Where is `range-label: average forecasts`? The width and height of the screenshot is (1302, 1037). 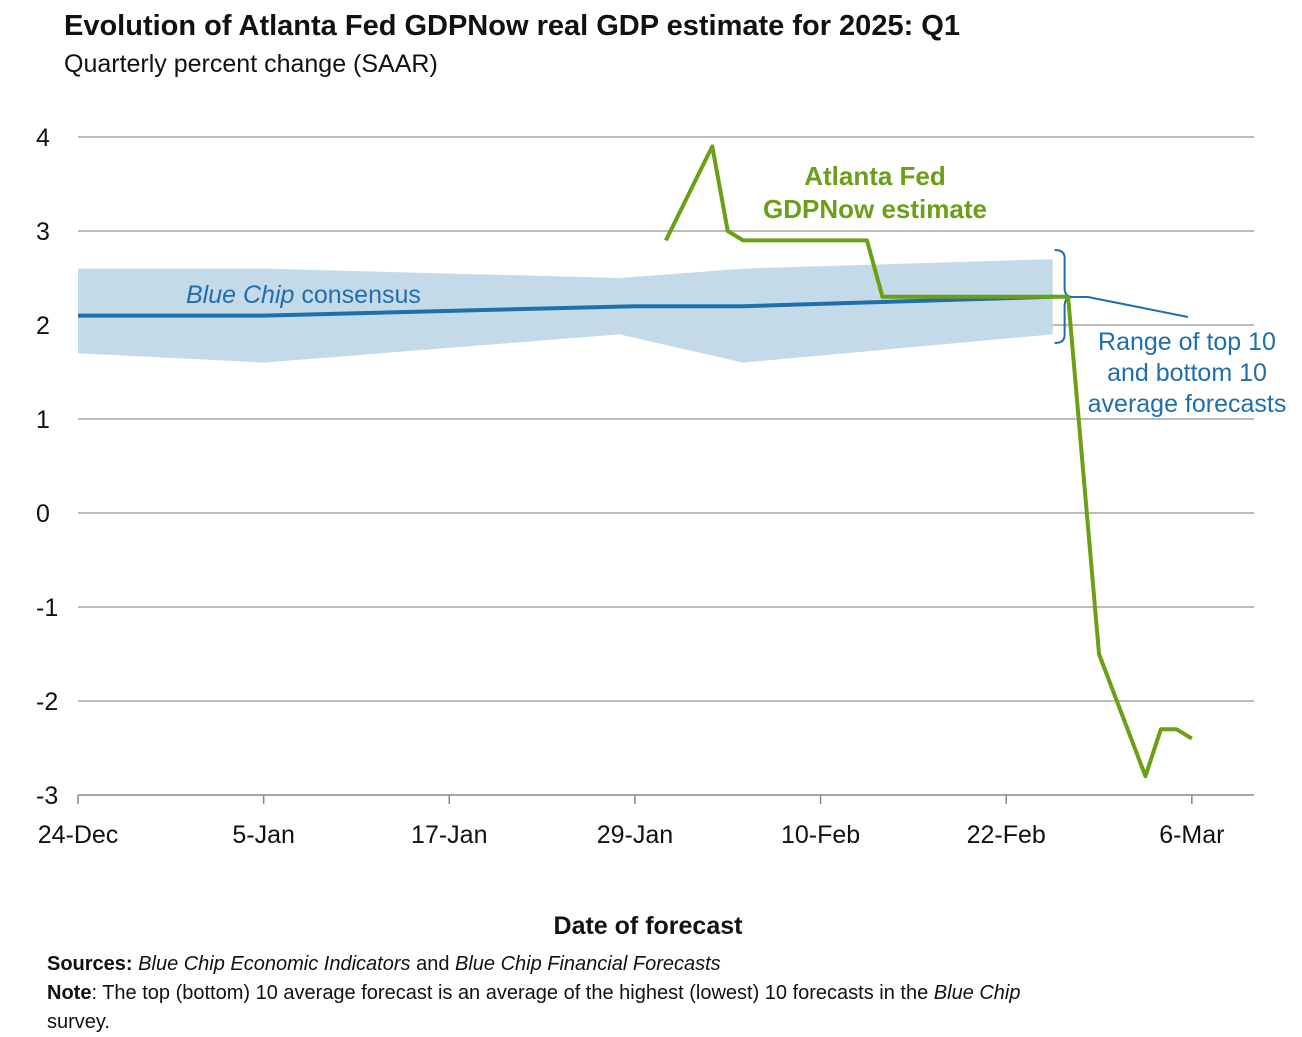 range-label: average forecasts is located at coordinates (1187, 404).